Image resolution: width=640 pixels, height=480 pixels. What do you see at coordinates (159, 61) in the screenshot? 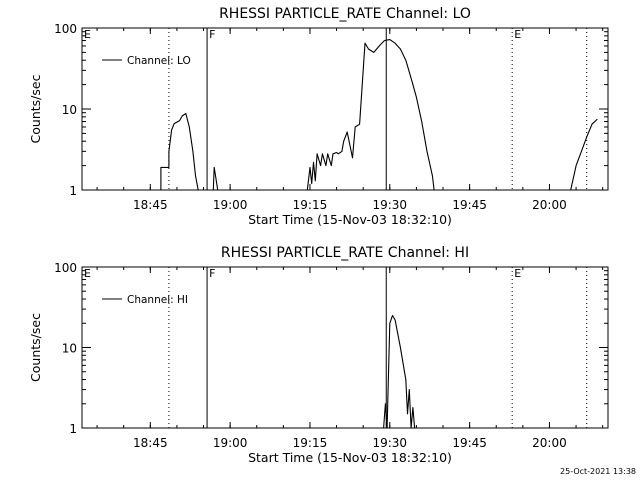
I see `legend-label: Channel: LO` at bounding box center [159, 61].